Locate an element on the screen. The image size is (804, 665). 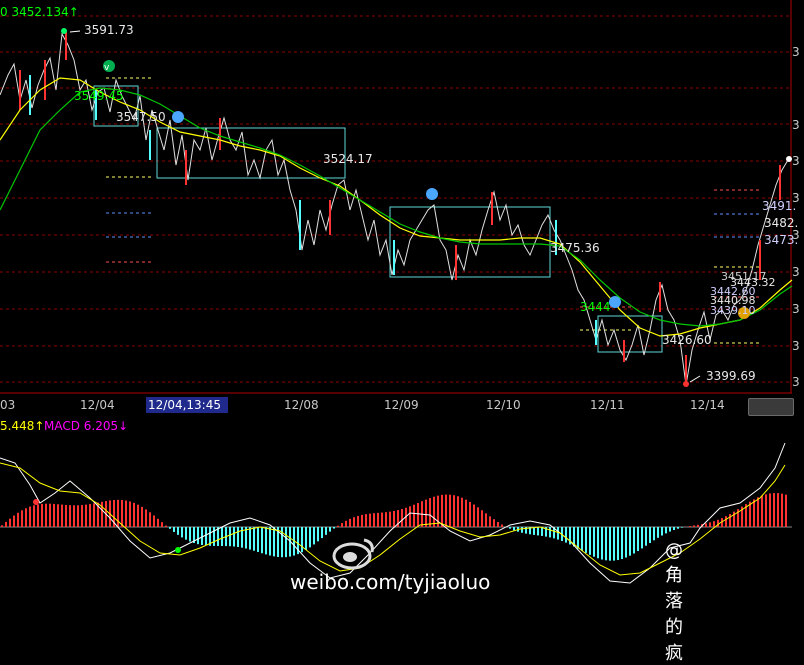
price-right-8: 3439.10 is located at coordinates (733, 310).